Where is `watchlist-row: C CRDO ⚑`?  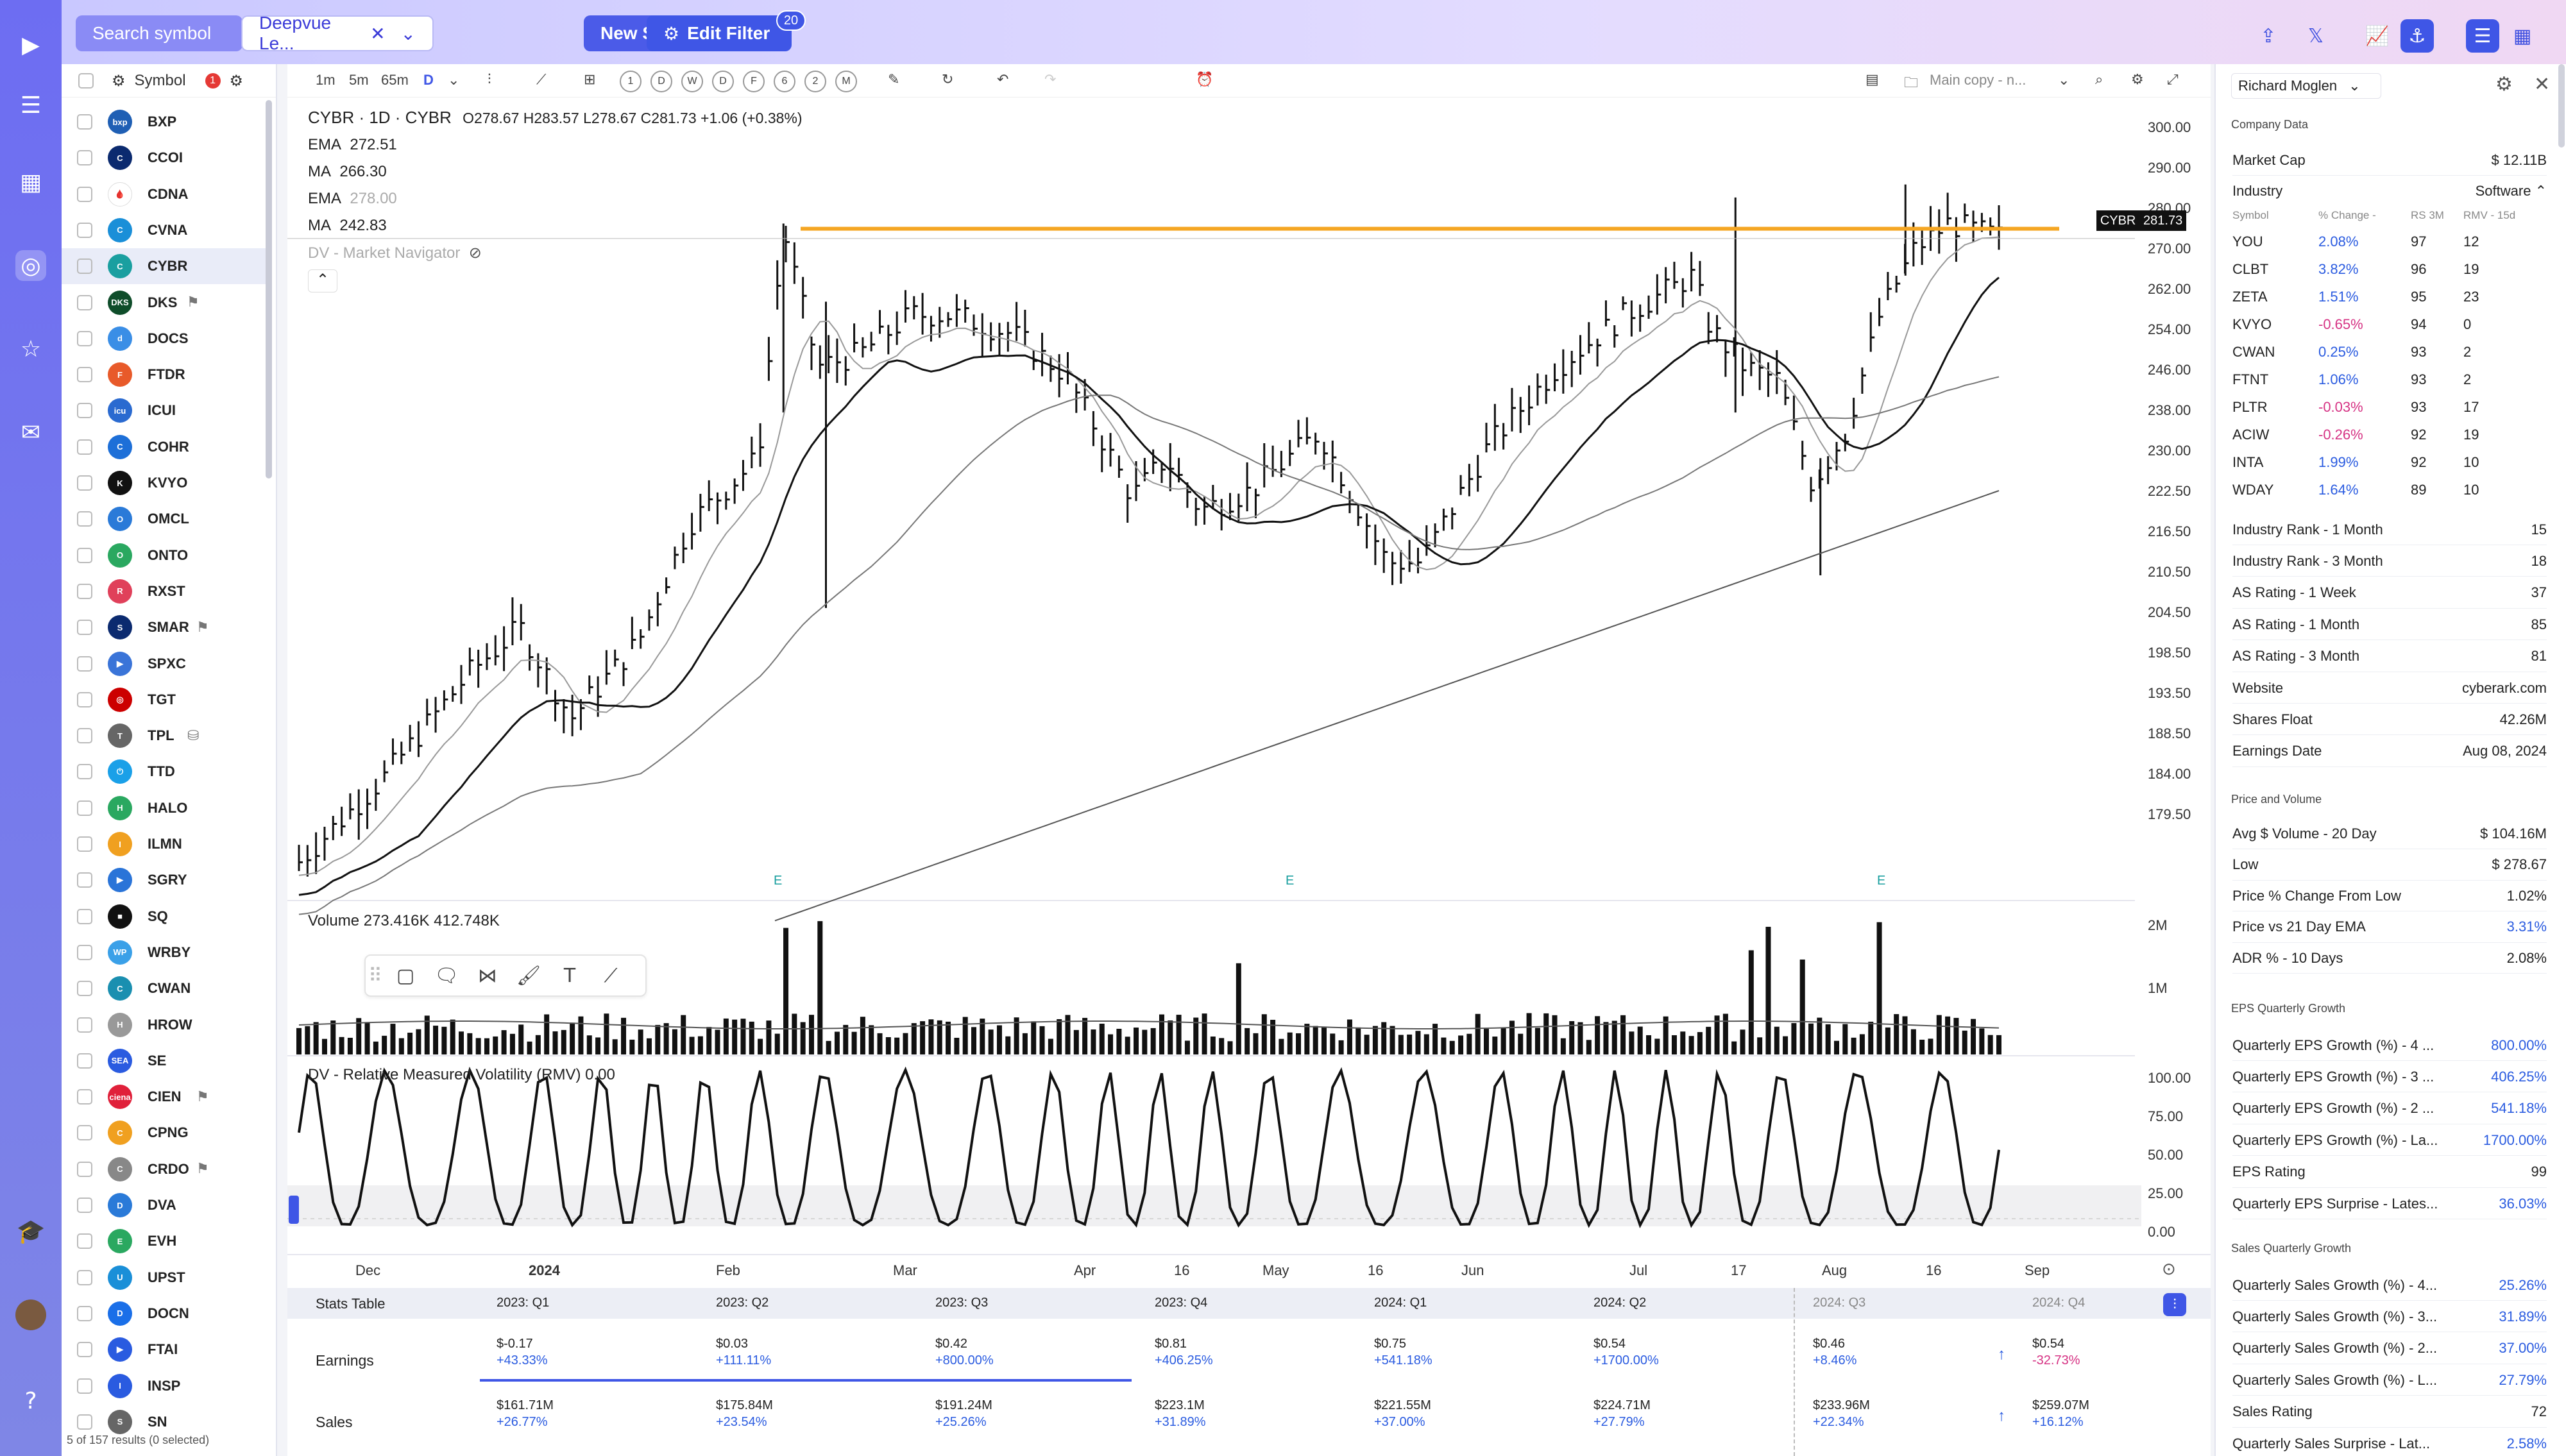
watchlist-row: C CRDO ⚑ is located at coordinates (164, 1169).